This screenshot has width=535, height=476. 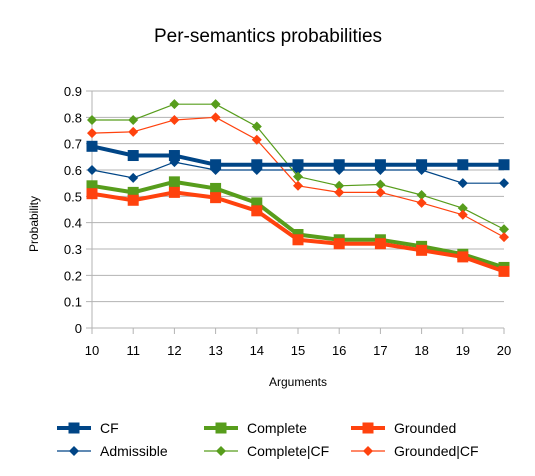 I want to click on y-tick-label: 0.2, so click(x=73, y=275).